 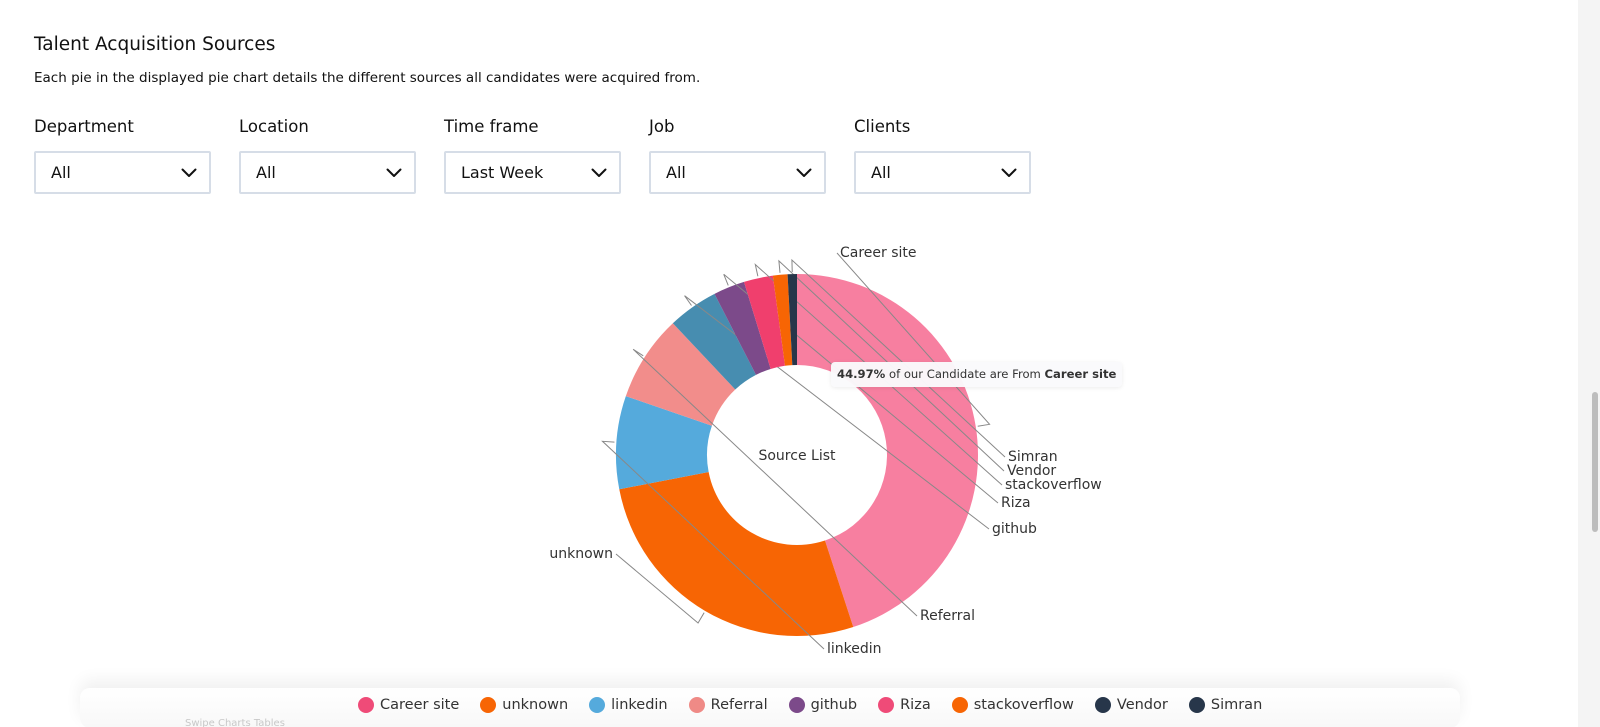 I want to click on tooltip-text: of our Candidate are From, so click(x=965, y=374).